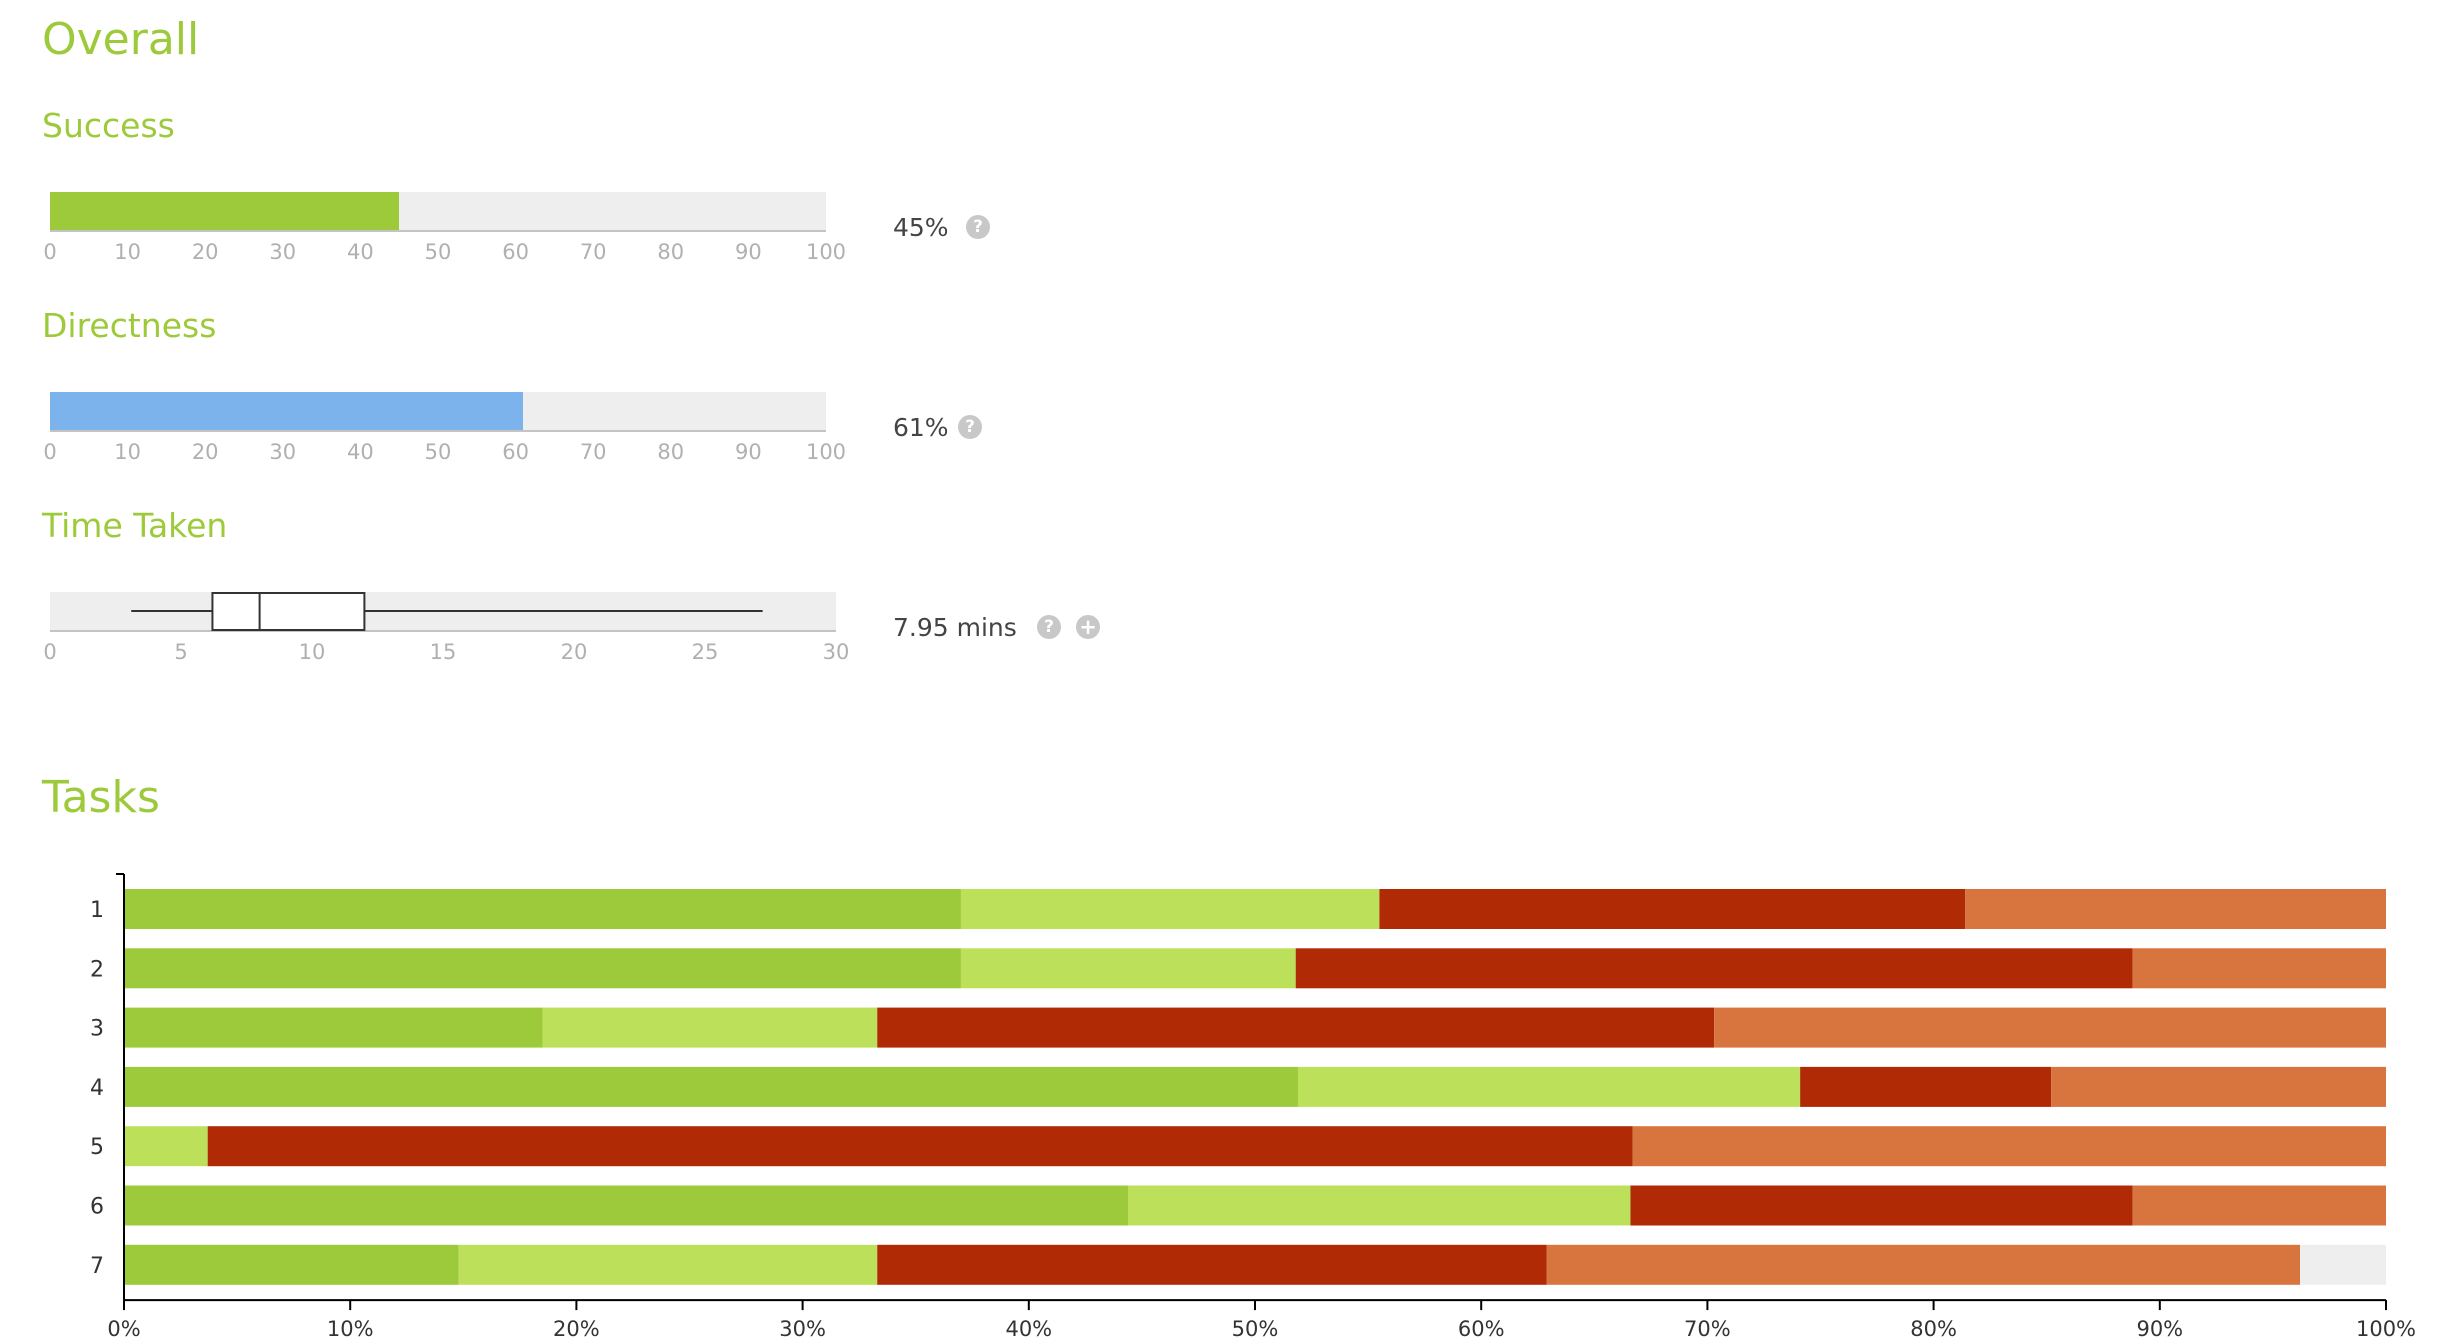 The height and width of the screenshot is (1344, 2446). What do you see at coordinates (438, 252) in the screenshot?
I see `success-tick-label: 50` at bounding box center [438, 252].